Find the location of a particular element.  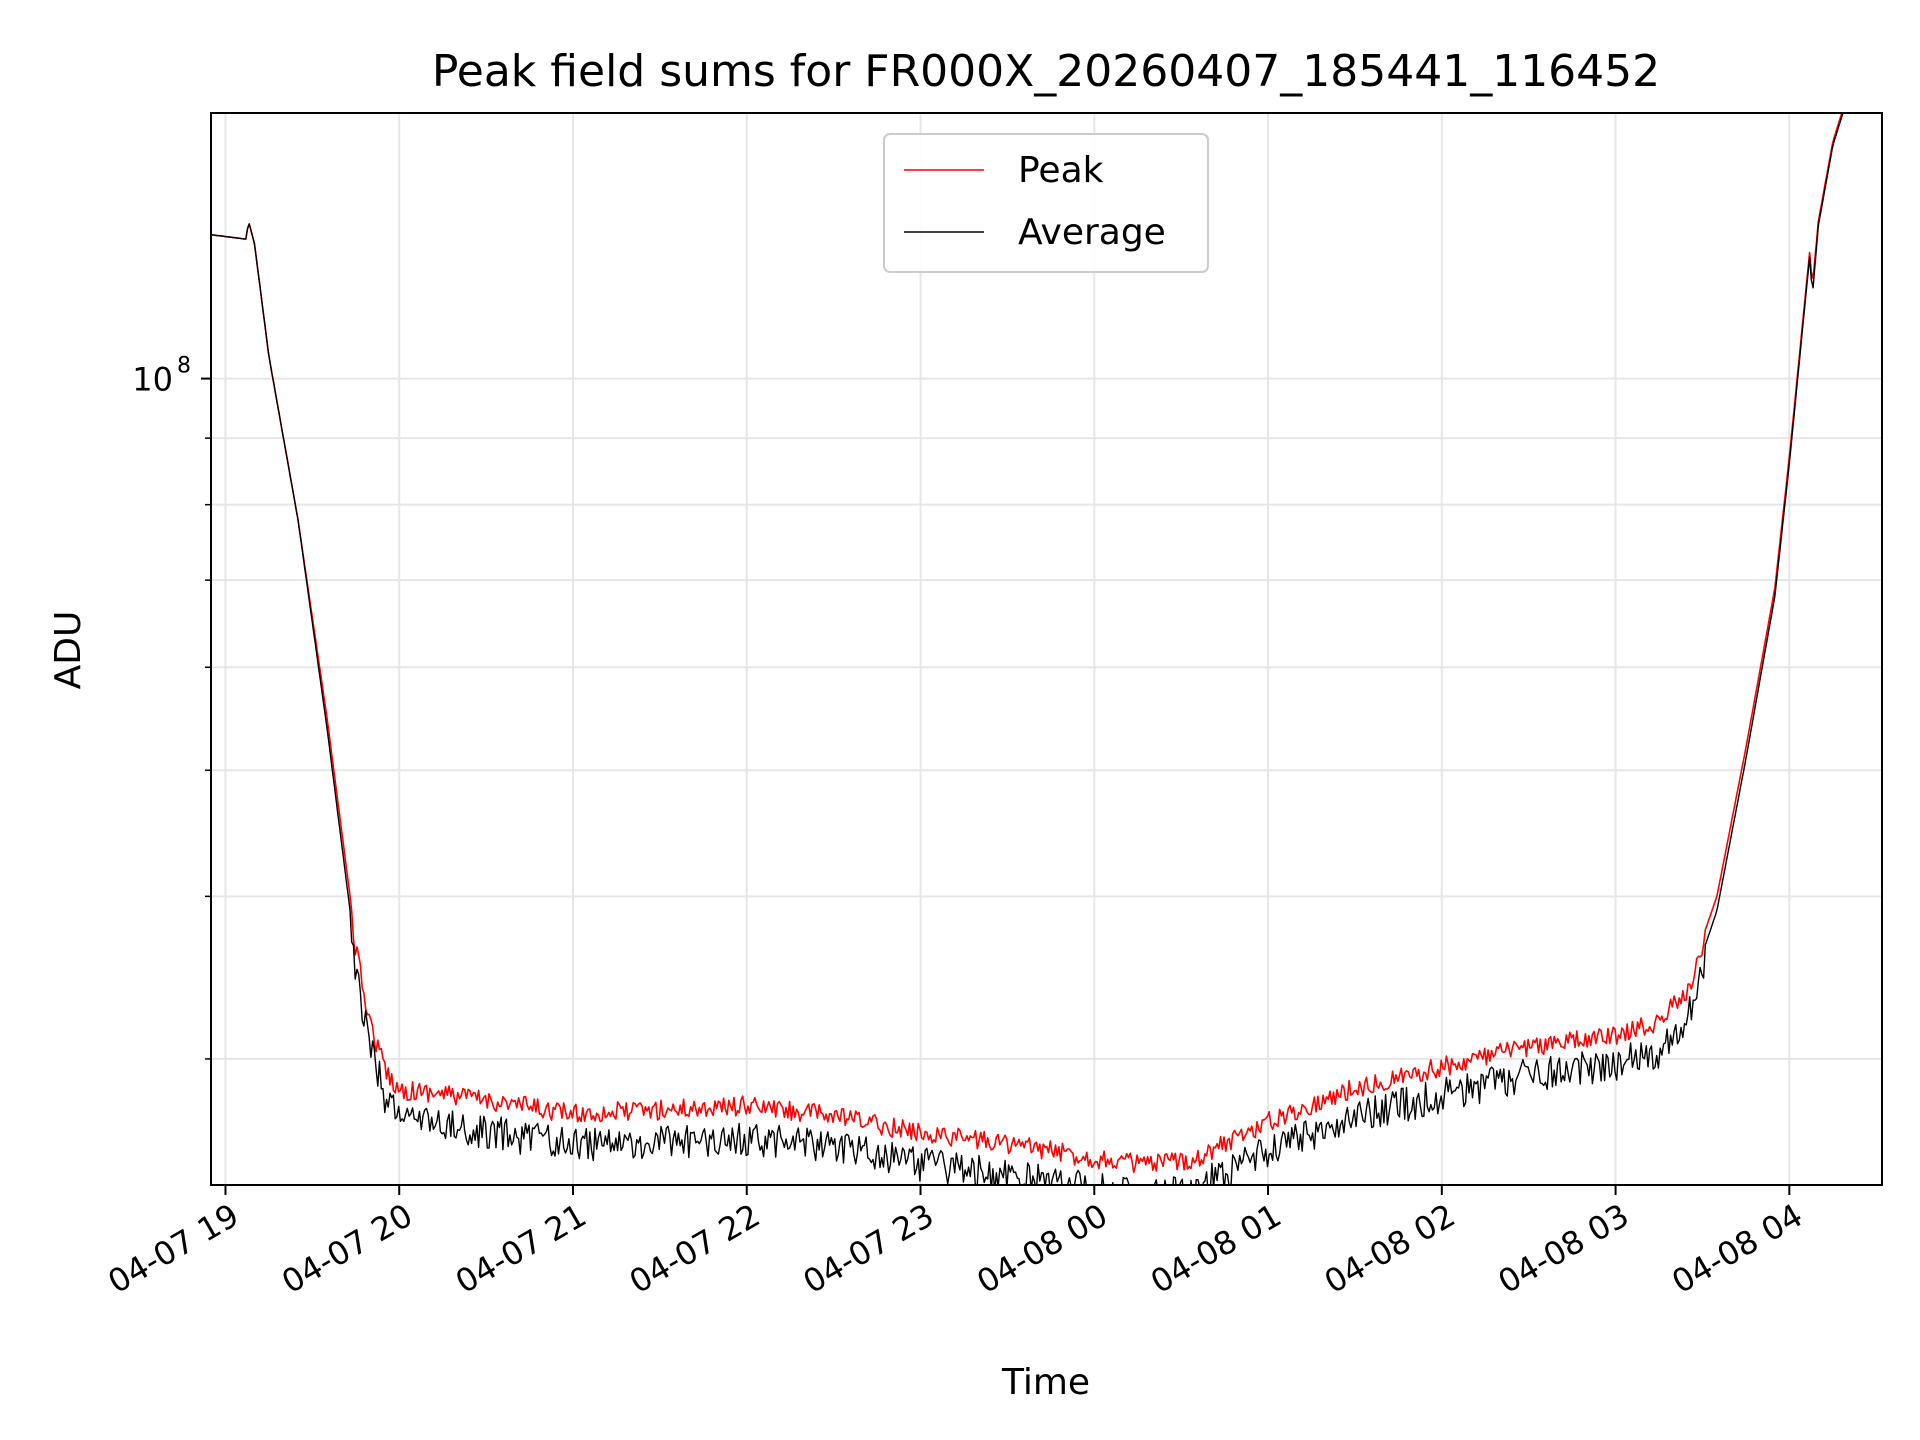

y-tick-label: 10 is located at coordinates (152, 380).